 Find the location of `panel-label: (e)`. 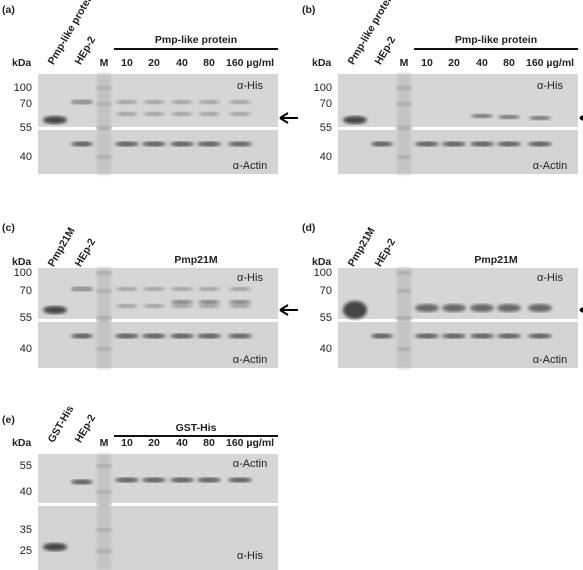

panel-label: (e) is located at coordinates (8, 420).